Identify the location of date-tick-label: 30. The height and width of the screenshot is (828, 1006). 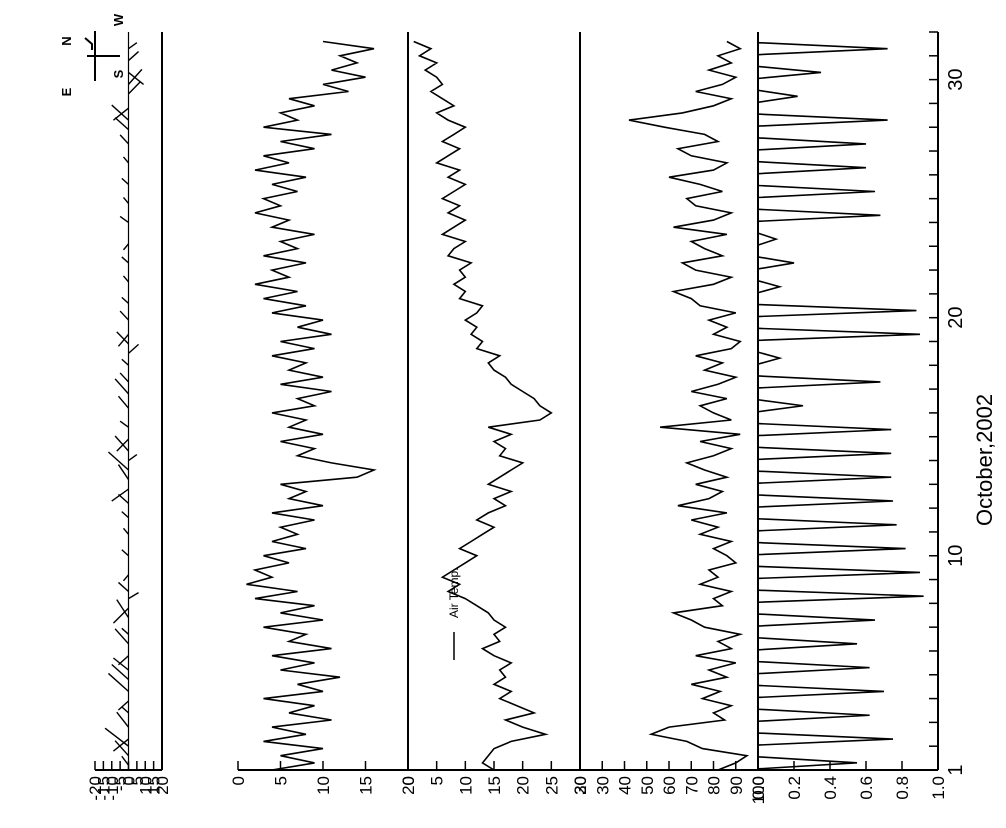
(956, 79).